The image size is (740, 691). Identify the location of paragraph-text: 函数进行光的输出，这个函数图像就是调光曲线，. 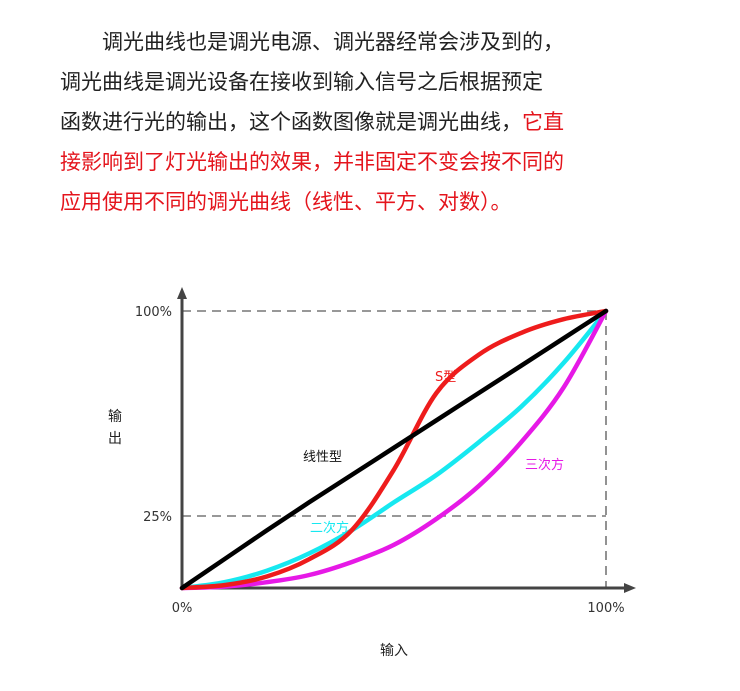
(291, 122).